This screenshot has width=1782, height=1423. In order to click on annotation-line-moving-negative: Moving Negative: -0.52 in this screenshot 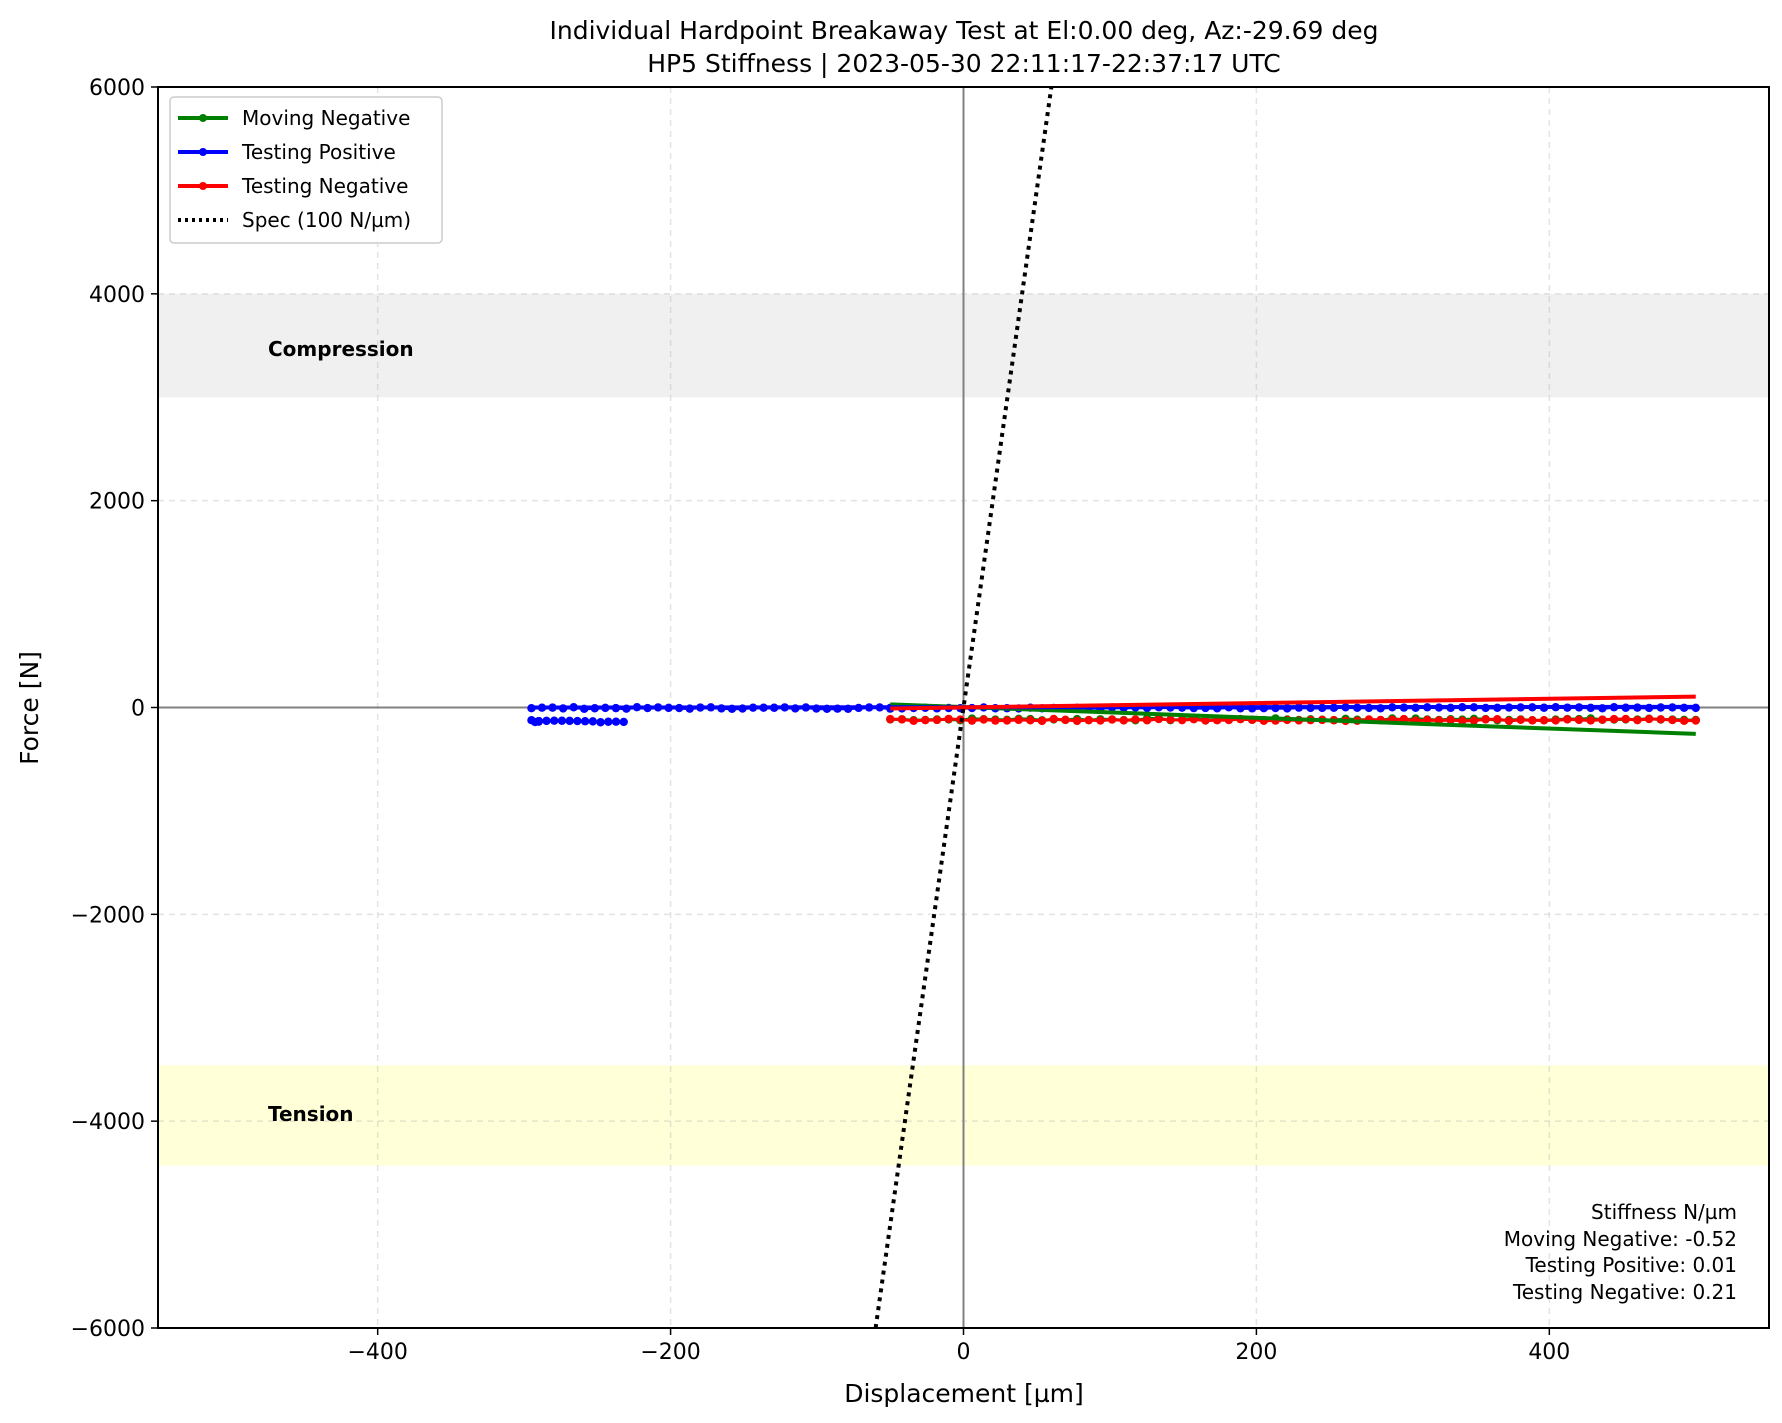, I will do `click(1620, 1239)`.